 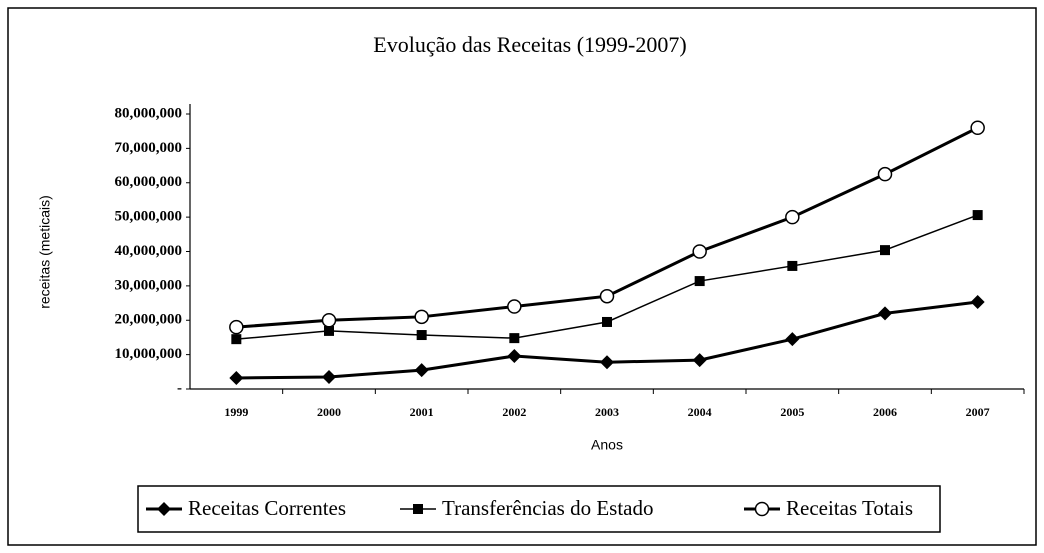 What do you see at coordinates (422, 412) in the screenshot?
I see `x-tick-label: 2001` at bounding box center [422, 412].